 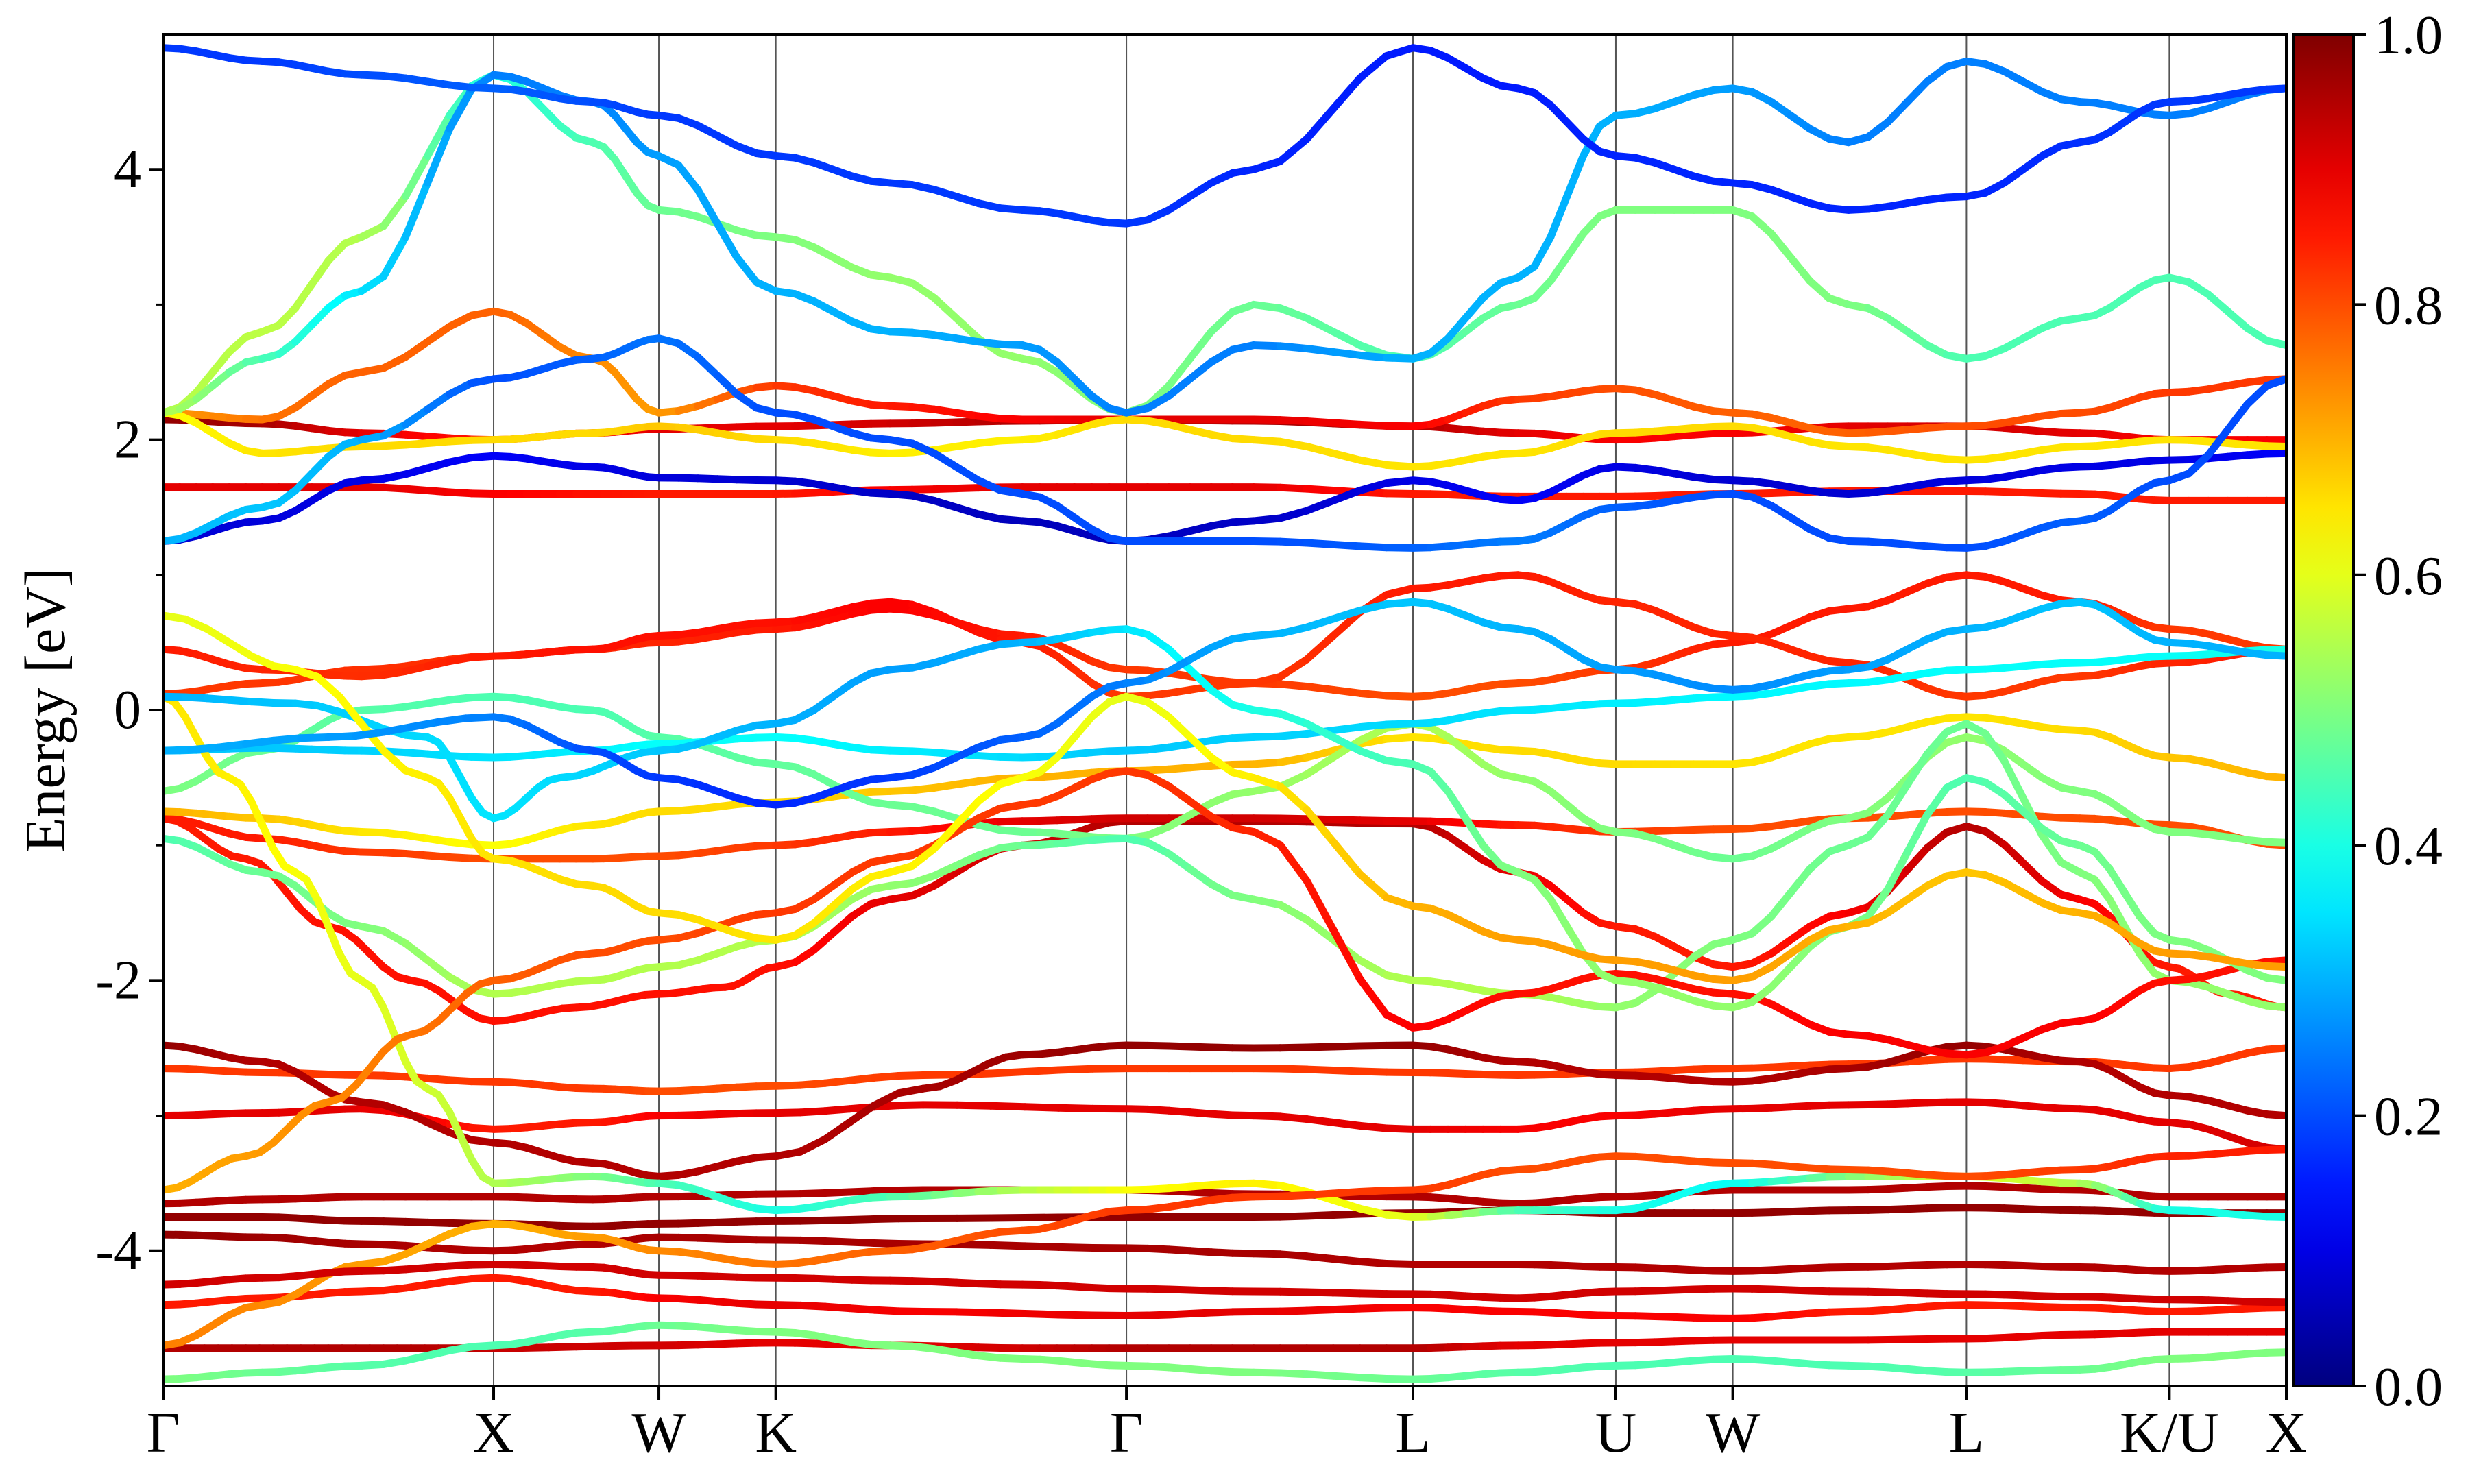 What do you see at coordinates (2324, 710) in the screenshot?
I see `colorbar-gradient` at bounding box center [2324, 710].